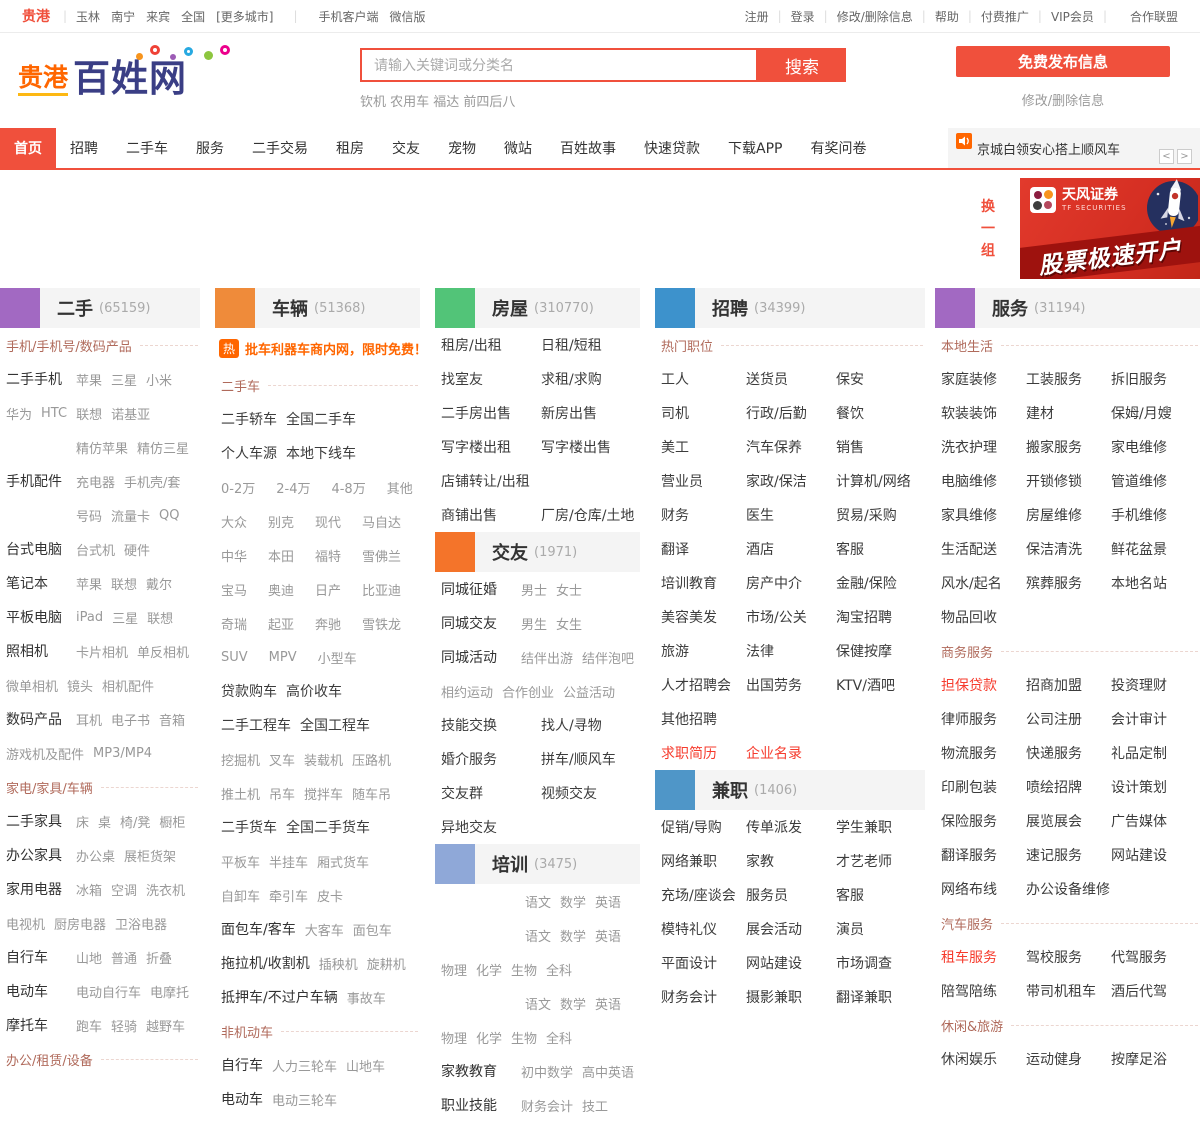 The width and height of the screenshot is (1200, 1122). What do you see at coordinates (696, 686) in the screenshot?
I see `category-link: 人才招聘会` at bounding box center [696, 686].